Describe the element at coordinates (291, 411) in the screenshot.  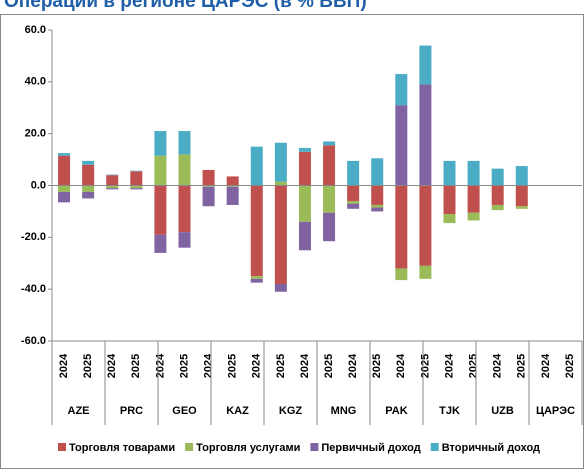
I see `group-label: KGZ` at that location.